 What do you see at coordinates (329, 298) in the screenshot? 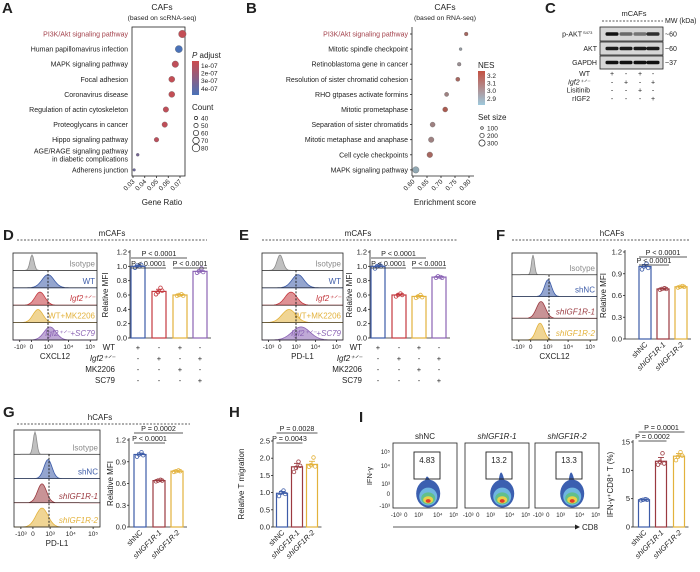
I see `track-label: Igf2⁺ᐟ⁻` at bounding box center [329, 298].